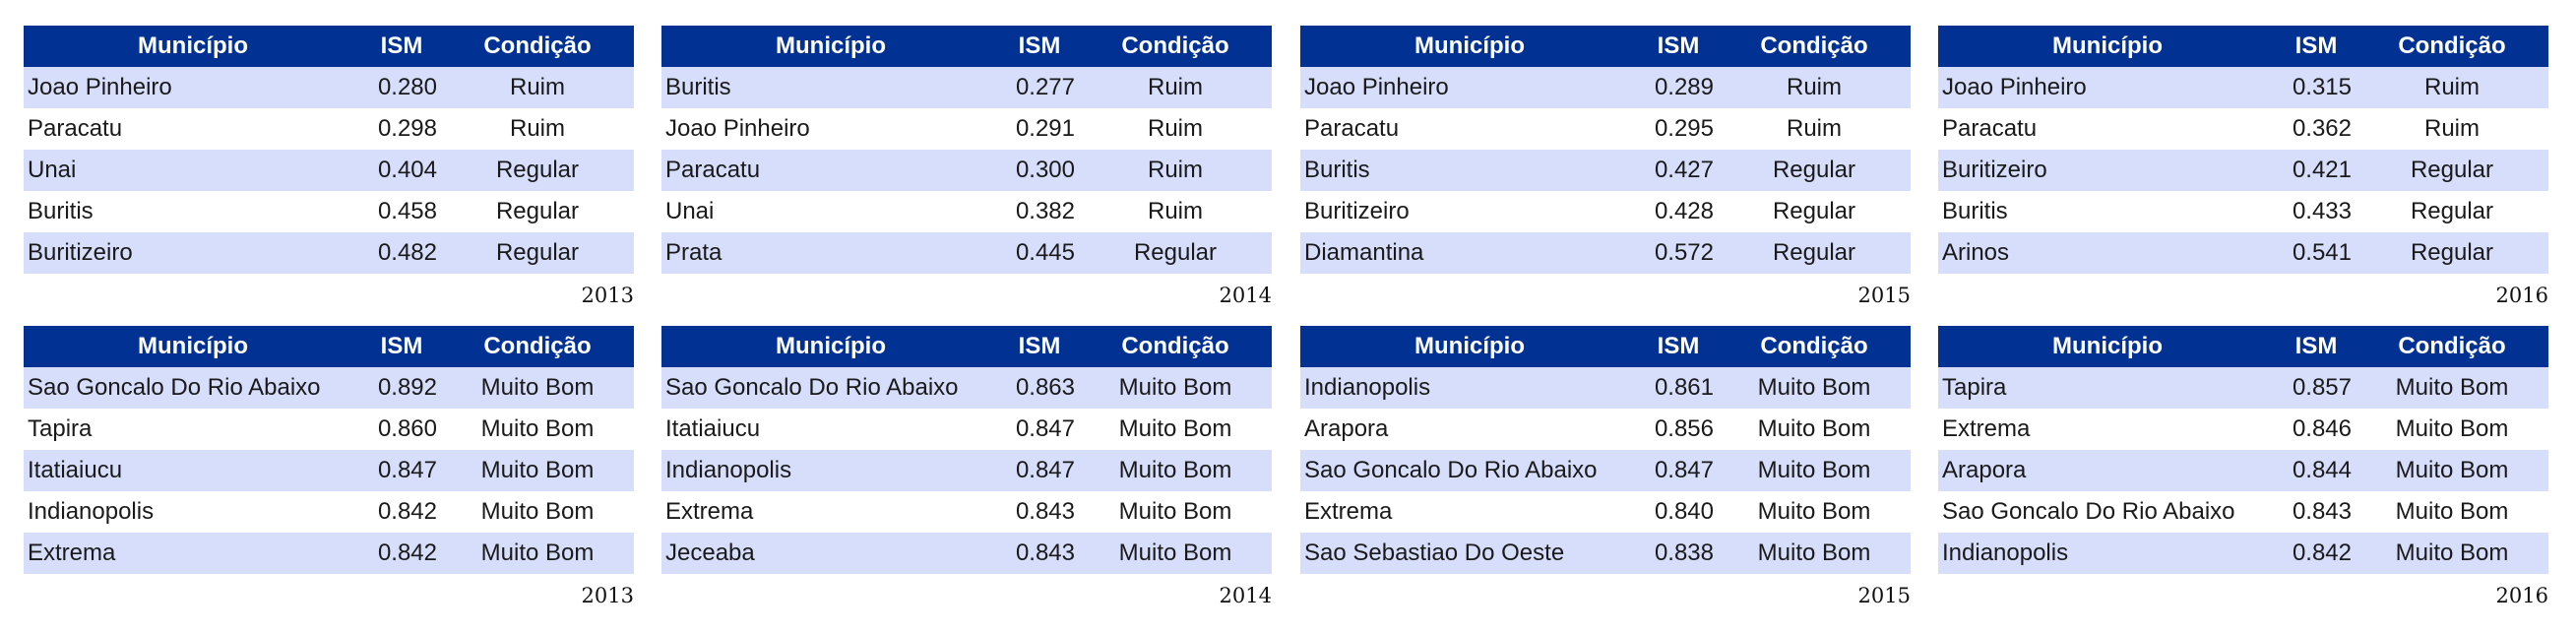  I want to click on table-row: Joao Pinheiro 0.291 Ruim, so click(966, 129).